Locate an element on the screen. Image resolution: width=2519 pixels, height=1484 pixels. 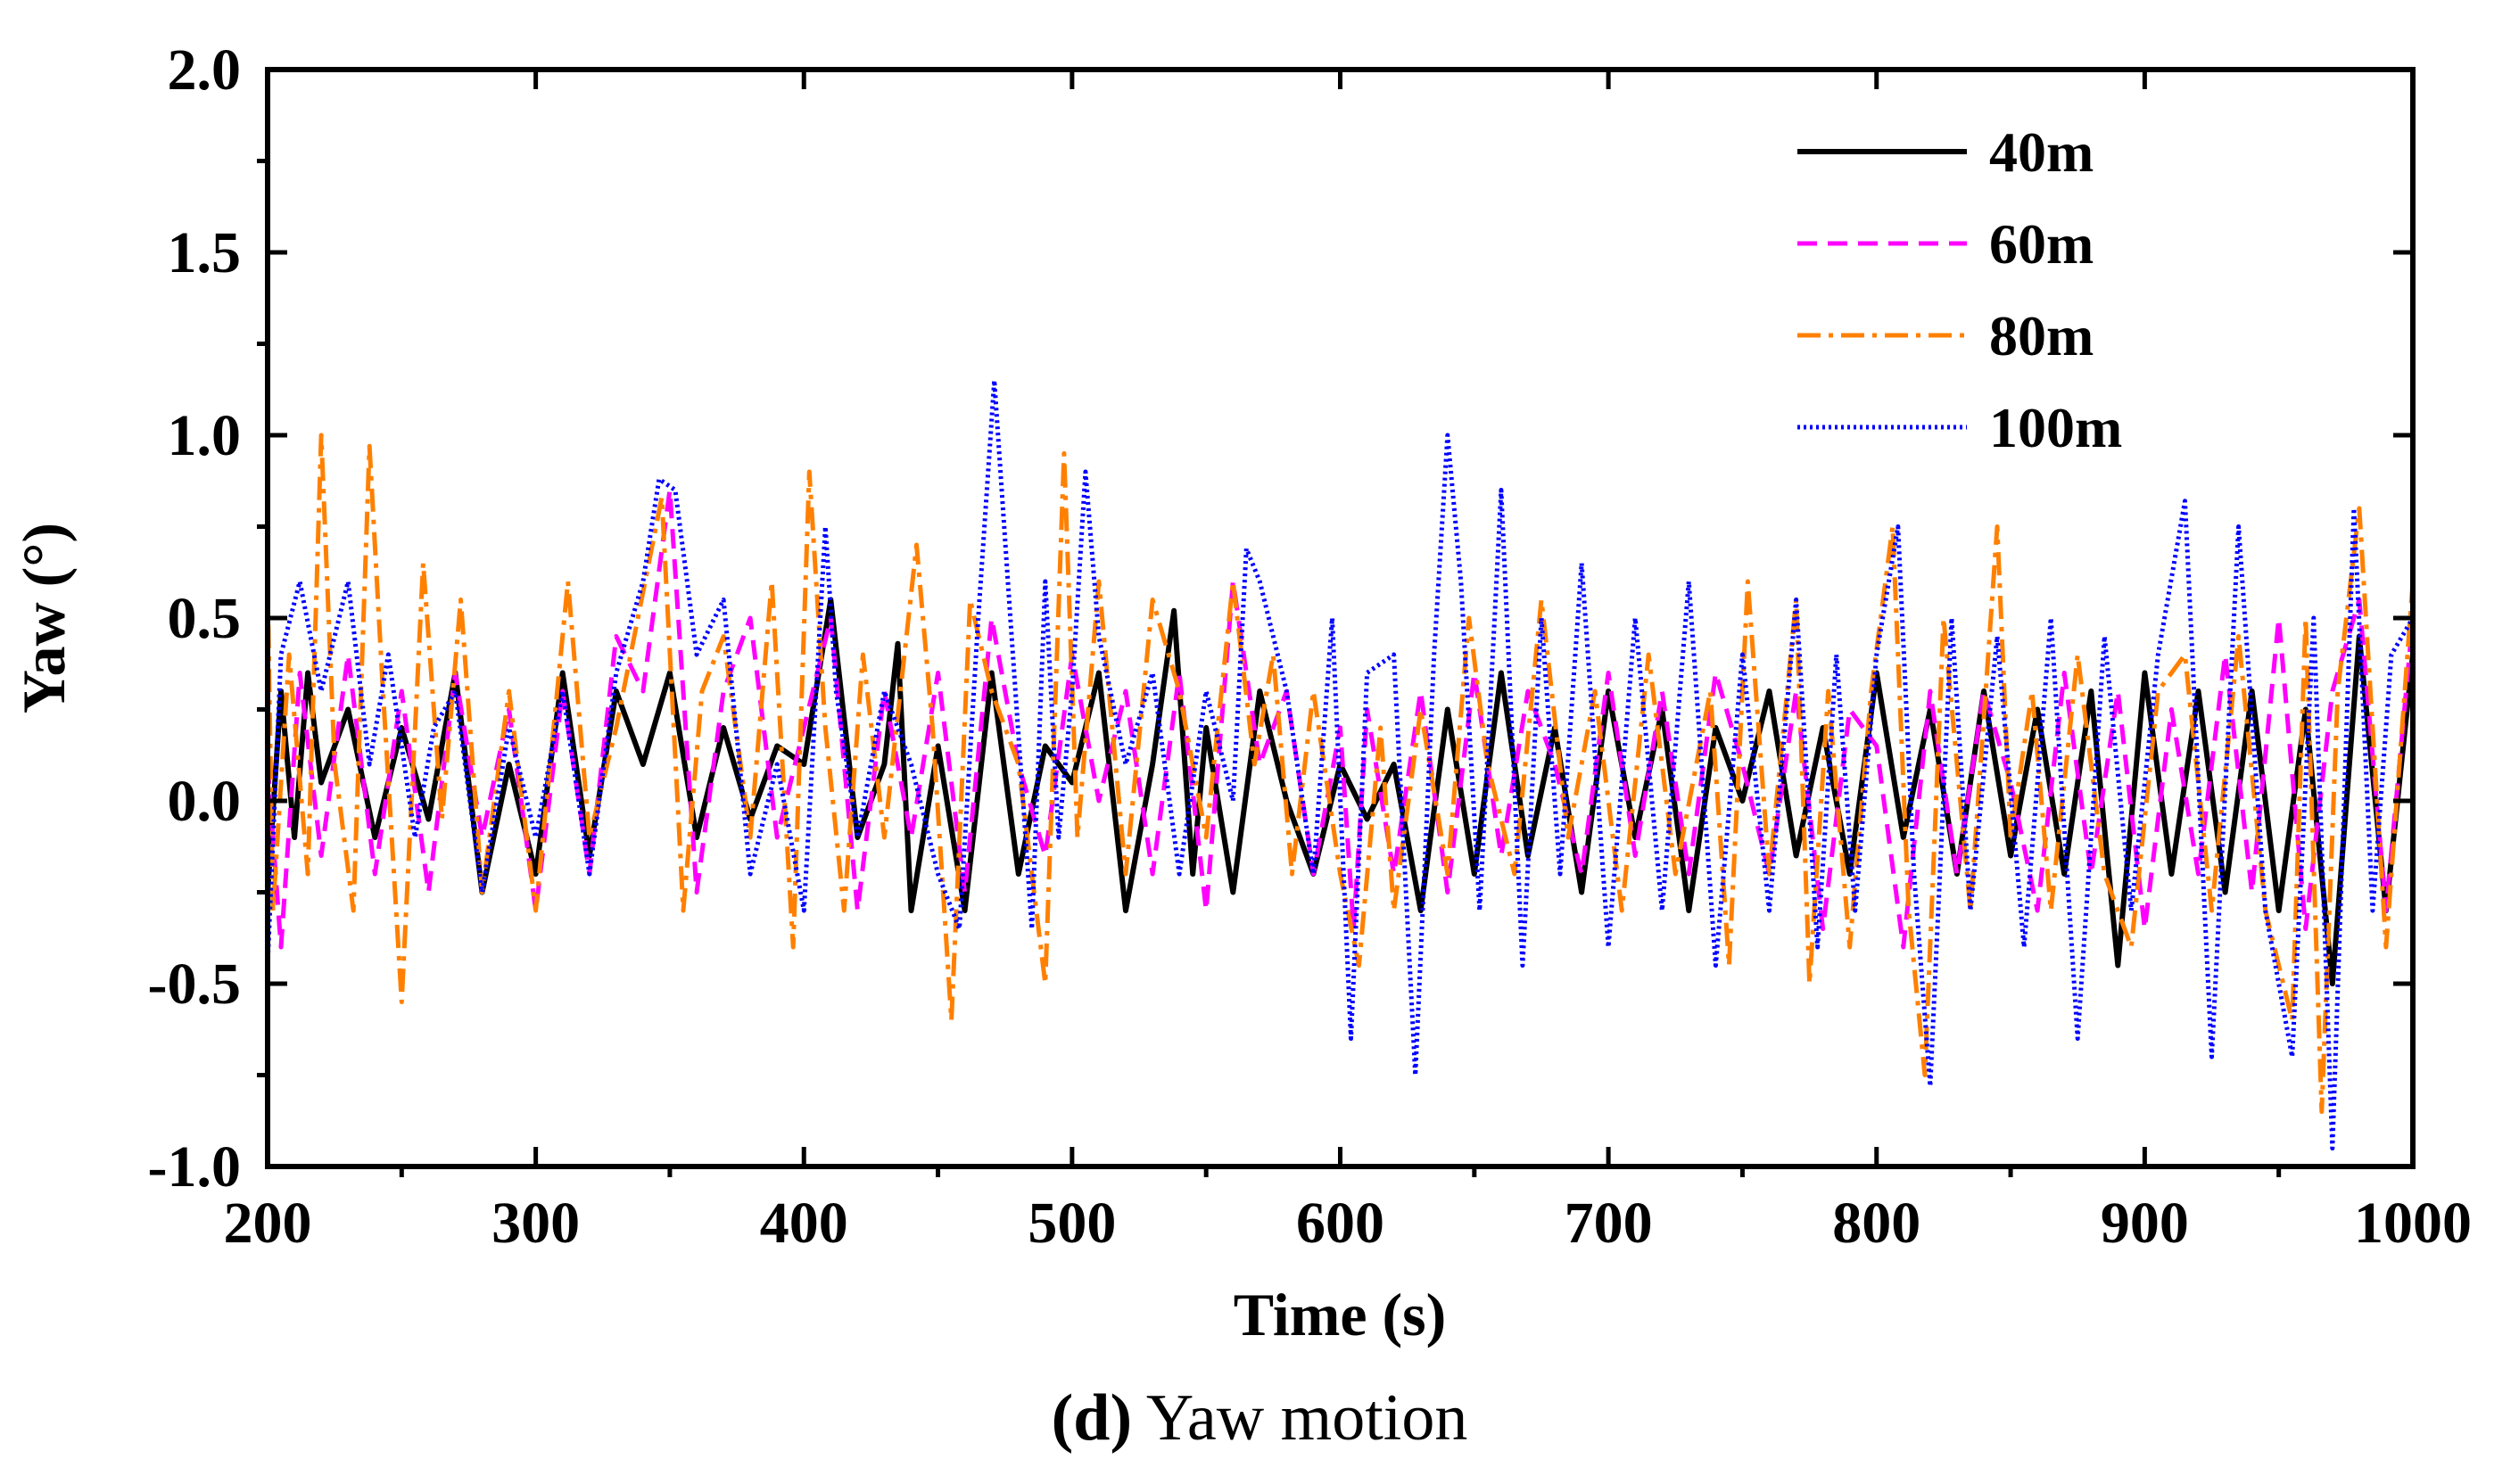
legend-label-60m: 60m is located at coordinates (2041, 244).